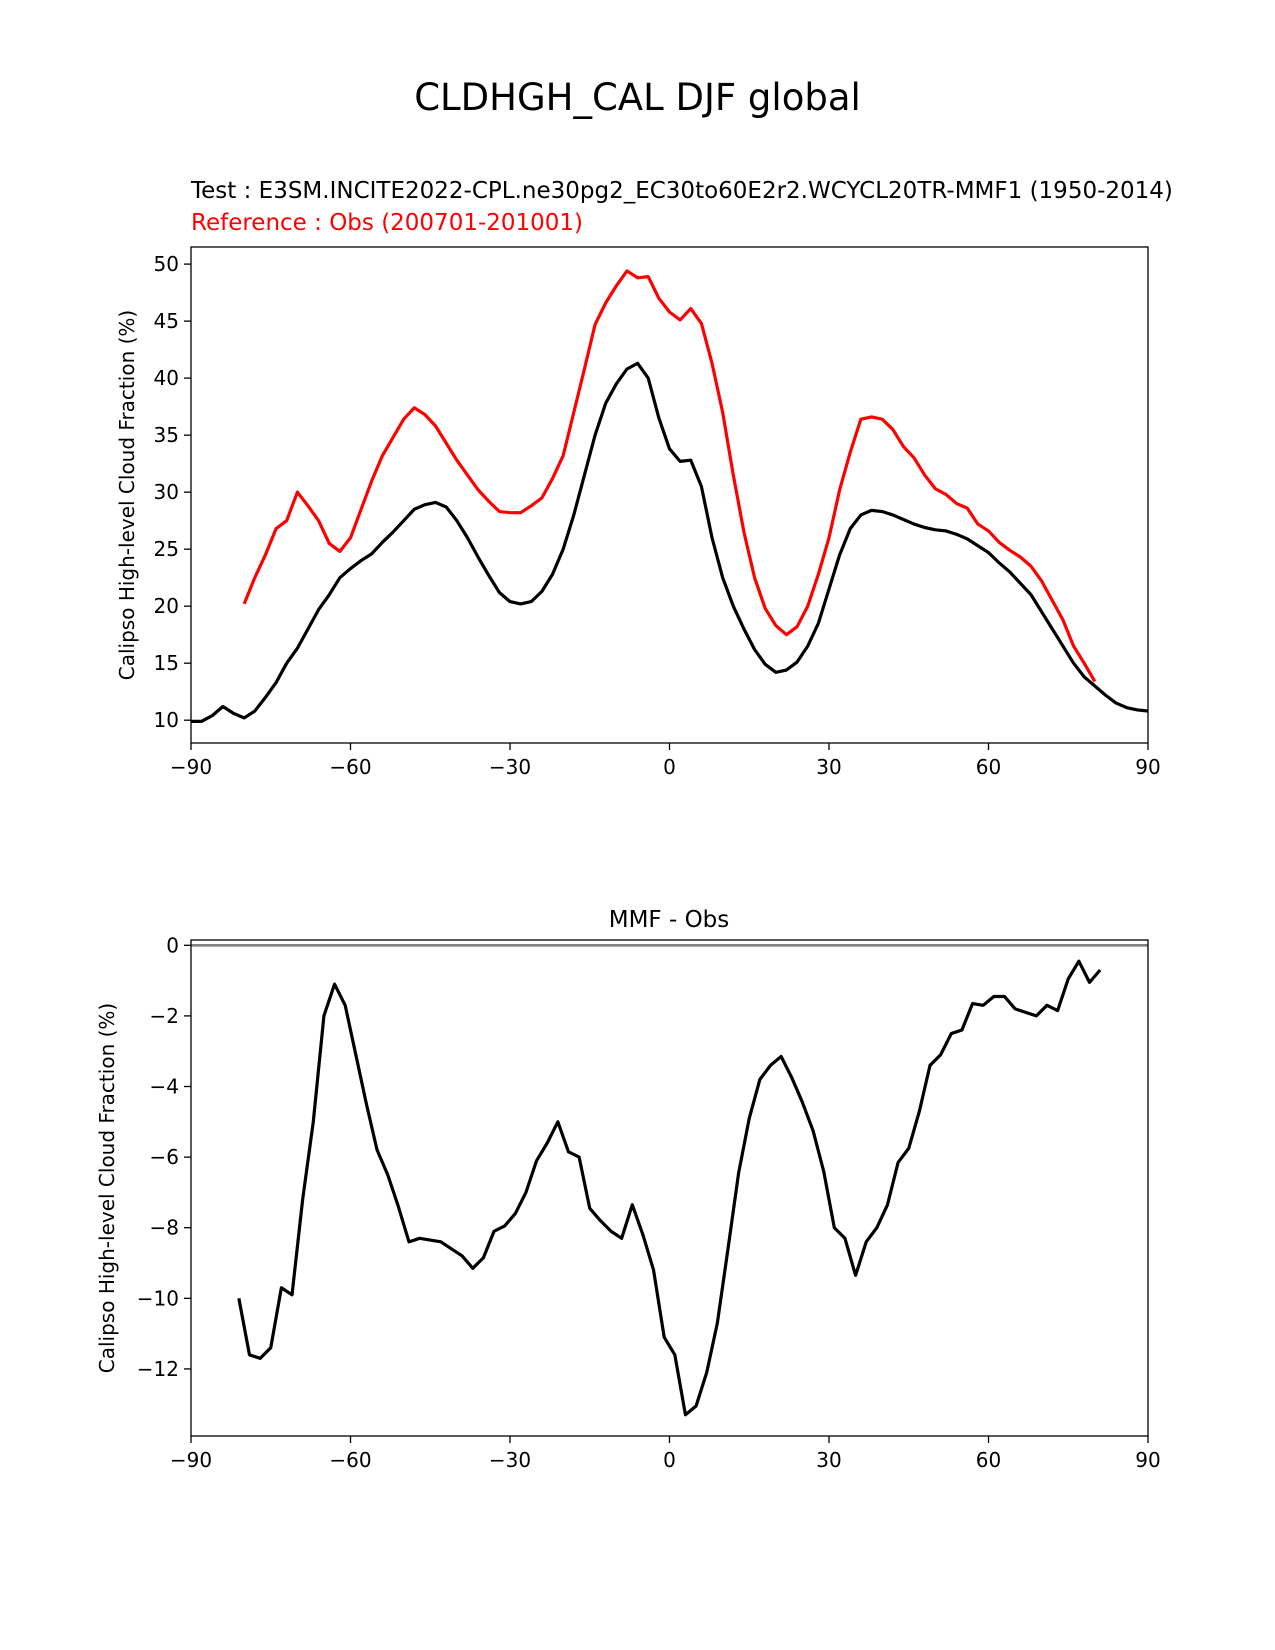  What do you see at coordinates (387, 223) in the screenshot?
I see `reference-label: Reference : Obs (200701-201001)` at bounding box center [387, 223].